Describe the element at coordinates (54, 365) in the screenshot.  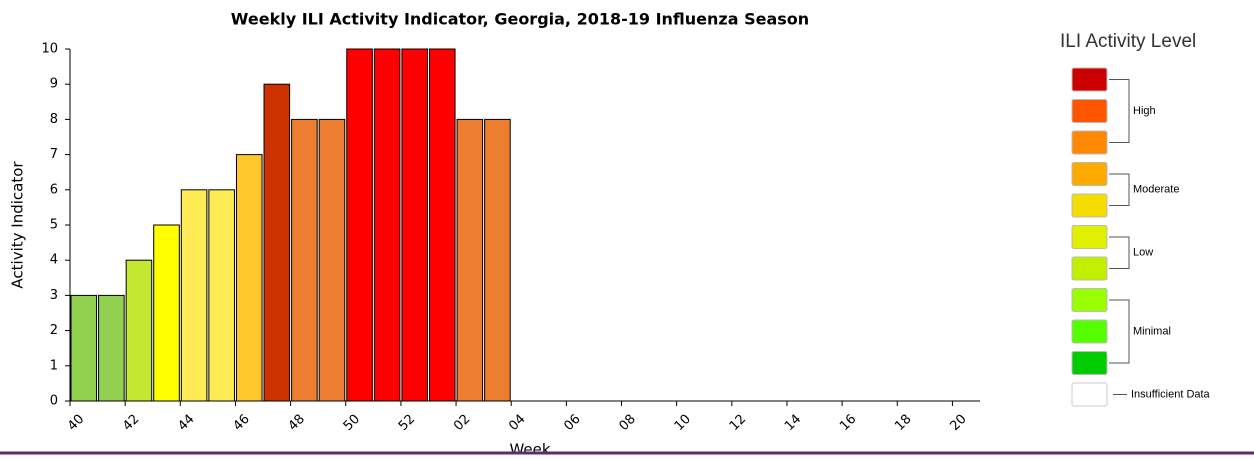
I see `y-tick-label: 1` at that location.